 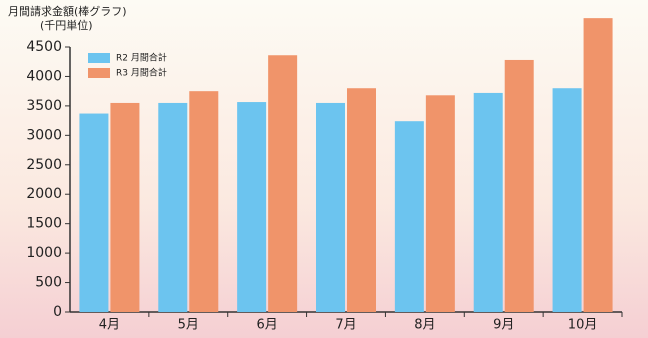 What do you see at coordinates (57, 312) in the screenshot?
I see `y-tick-label: 0` at bounding box center [57, 312].